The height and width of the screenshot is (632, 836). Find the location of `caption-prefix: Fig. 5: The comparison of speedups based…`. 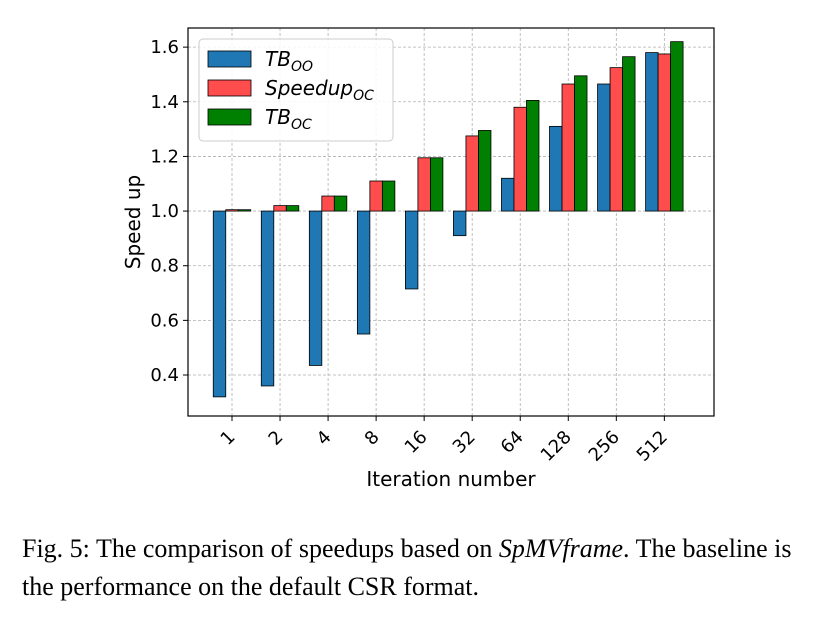

caption-prefix: Fig. 5: The comparison of speedups based… is located at coordinates (260, 548).